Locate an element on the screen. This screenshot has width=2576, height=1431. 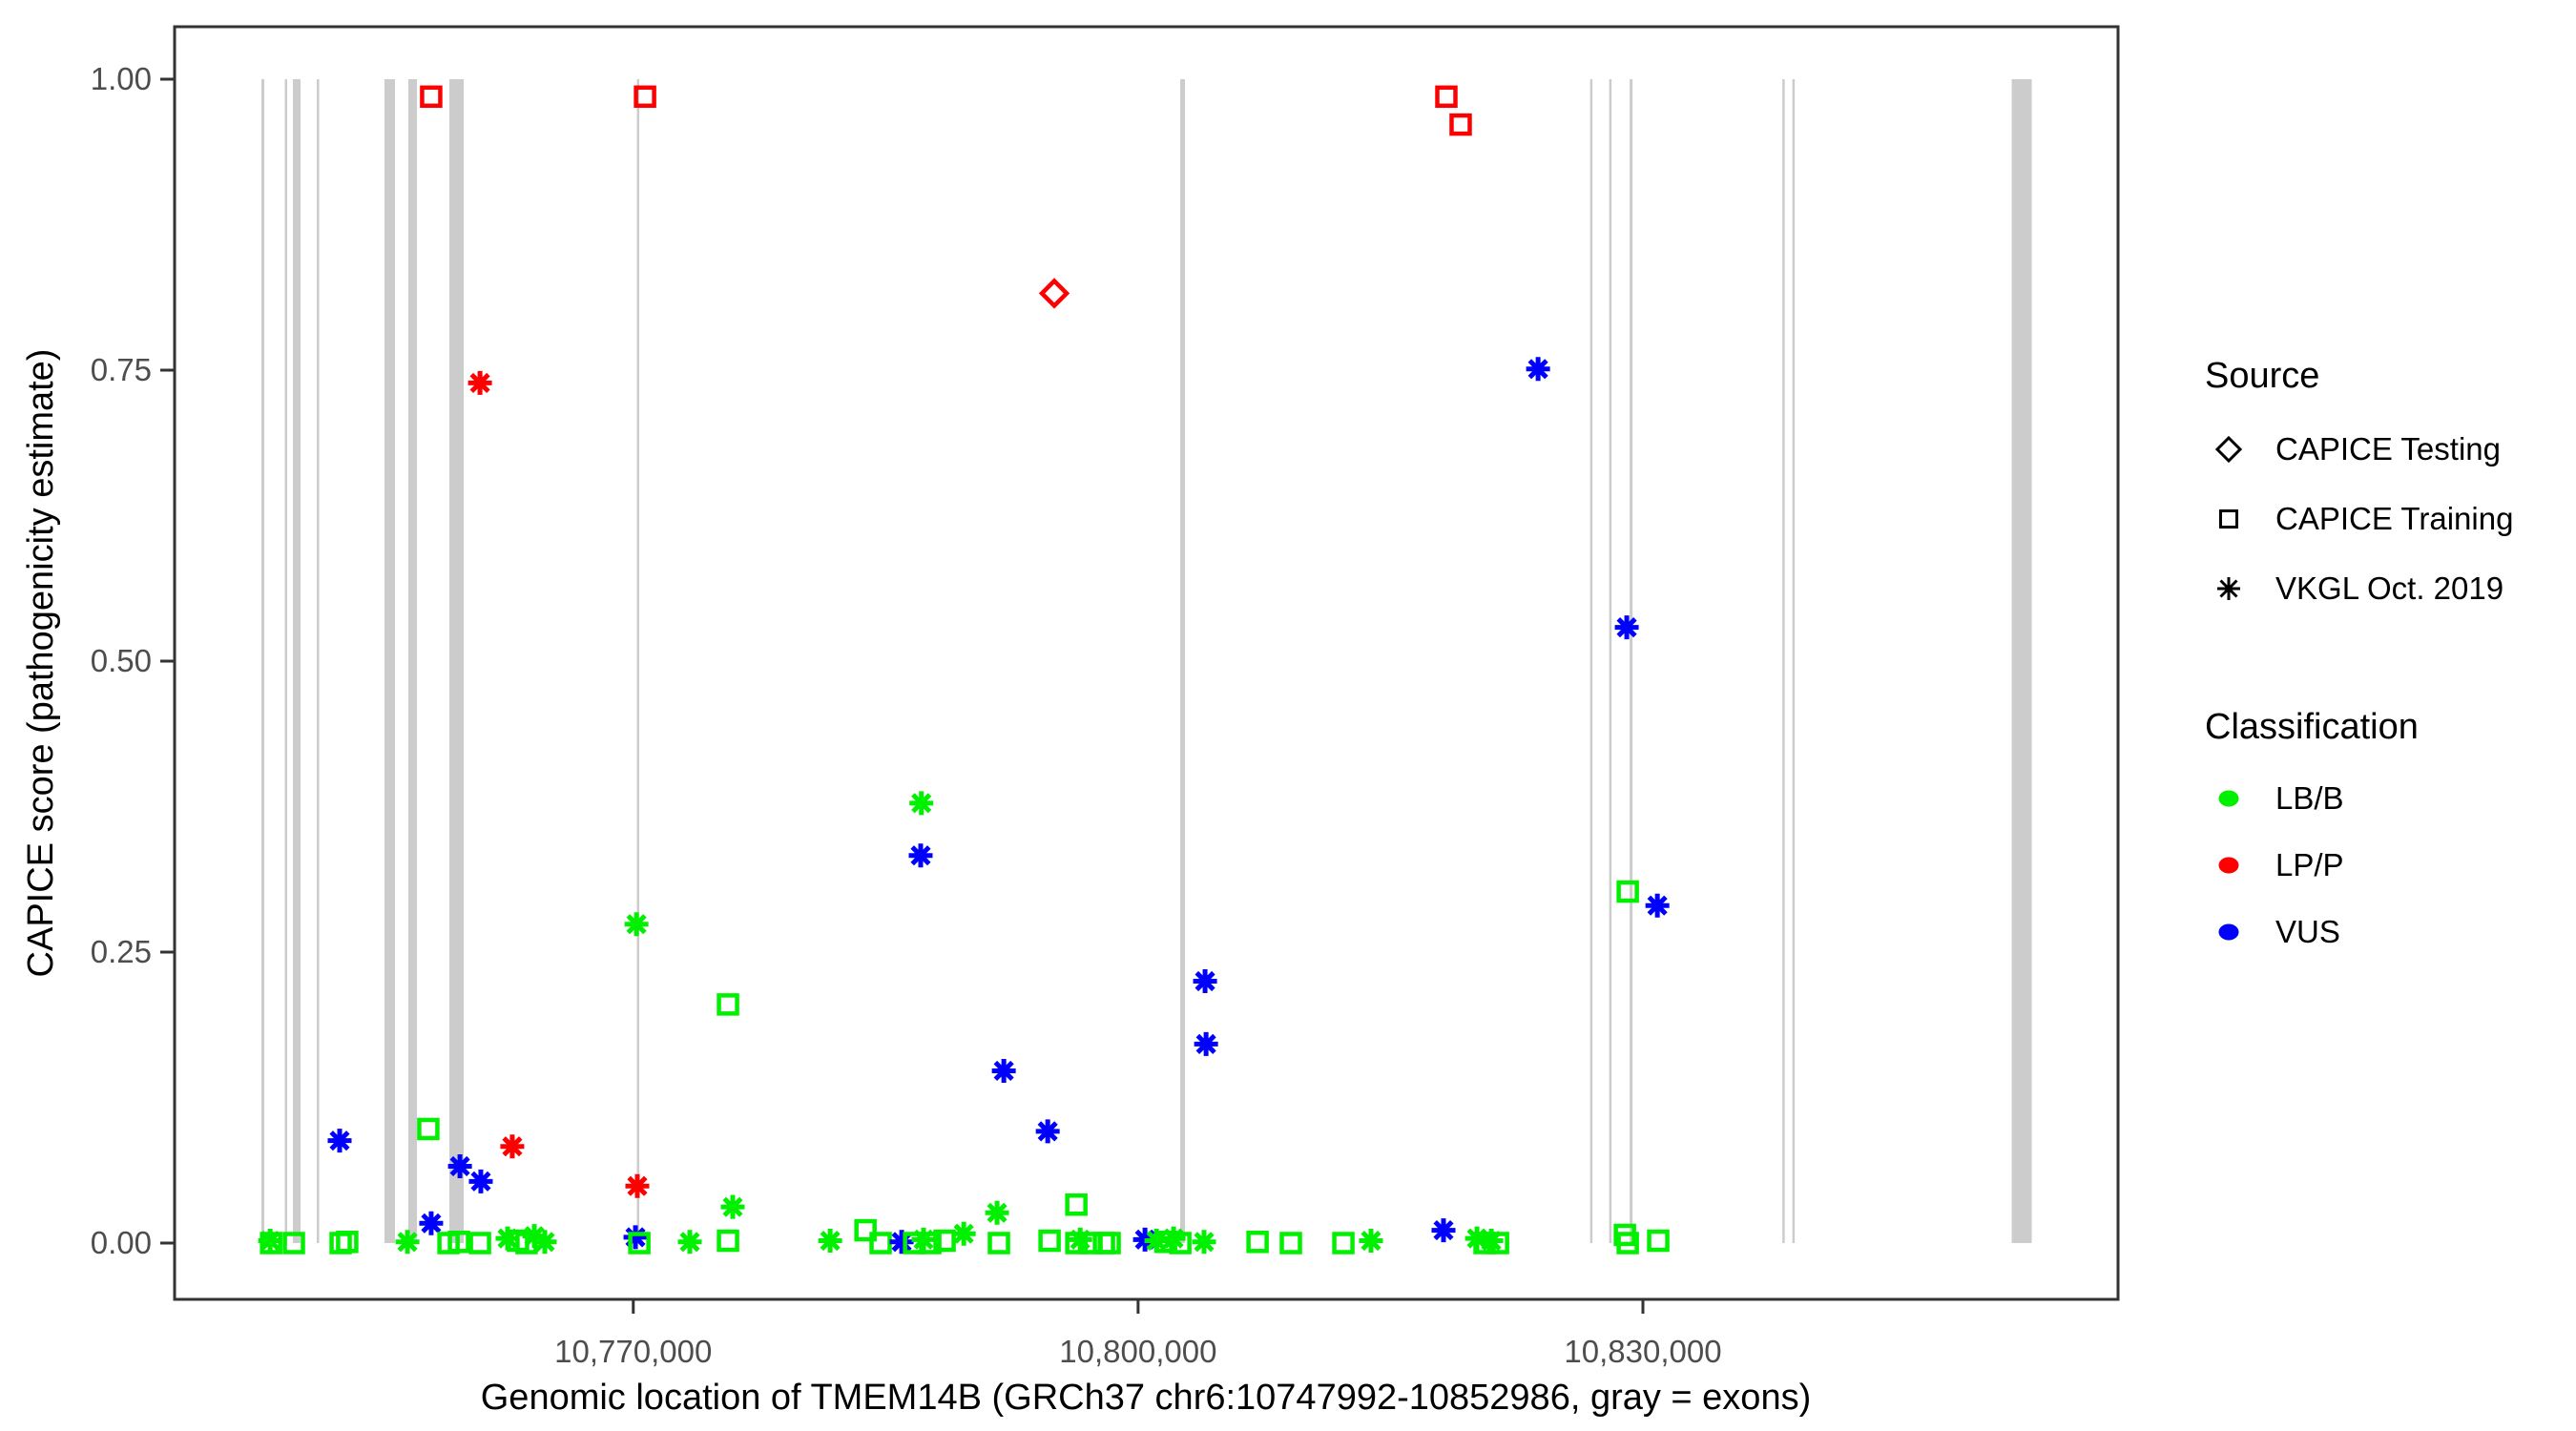
asterisk-icon is located at coordinates (2229, 588).